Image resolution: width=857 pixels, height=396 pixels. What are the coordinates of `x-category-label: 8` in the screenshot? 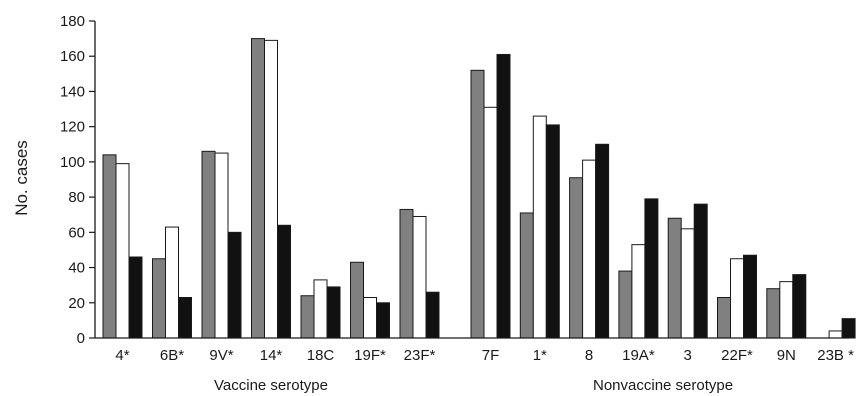 It's located at (589, 355).